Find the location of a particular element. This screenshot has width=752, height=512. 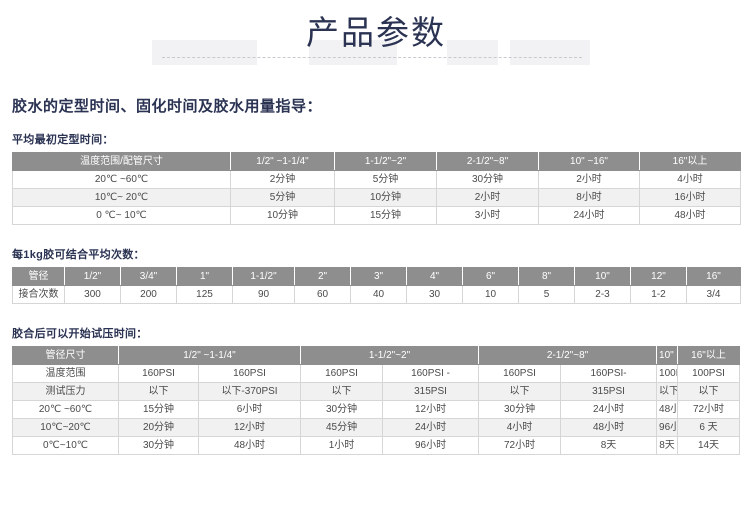

table-cell: 20分钟 is located at coordinates (158, 427).